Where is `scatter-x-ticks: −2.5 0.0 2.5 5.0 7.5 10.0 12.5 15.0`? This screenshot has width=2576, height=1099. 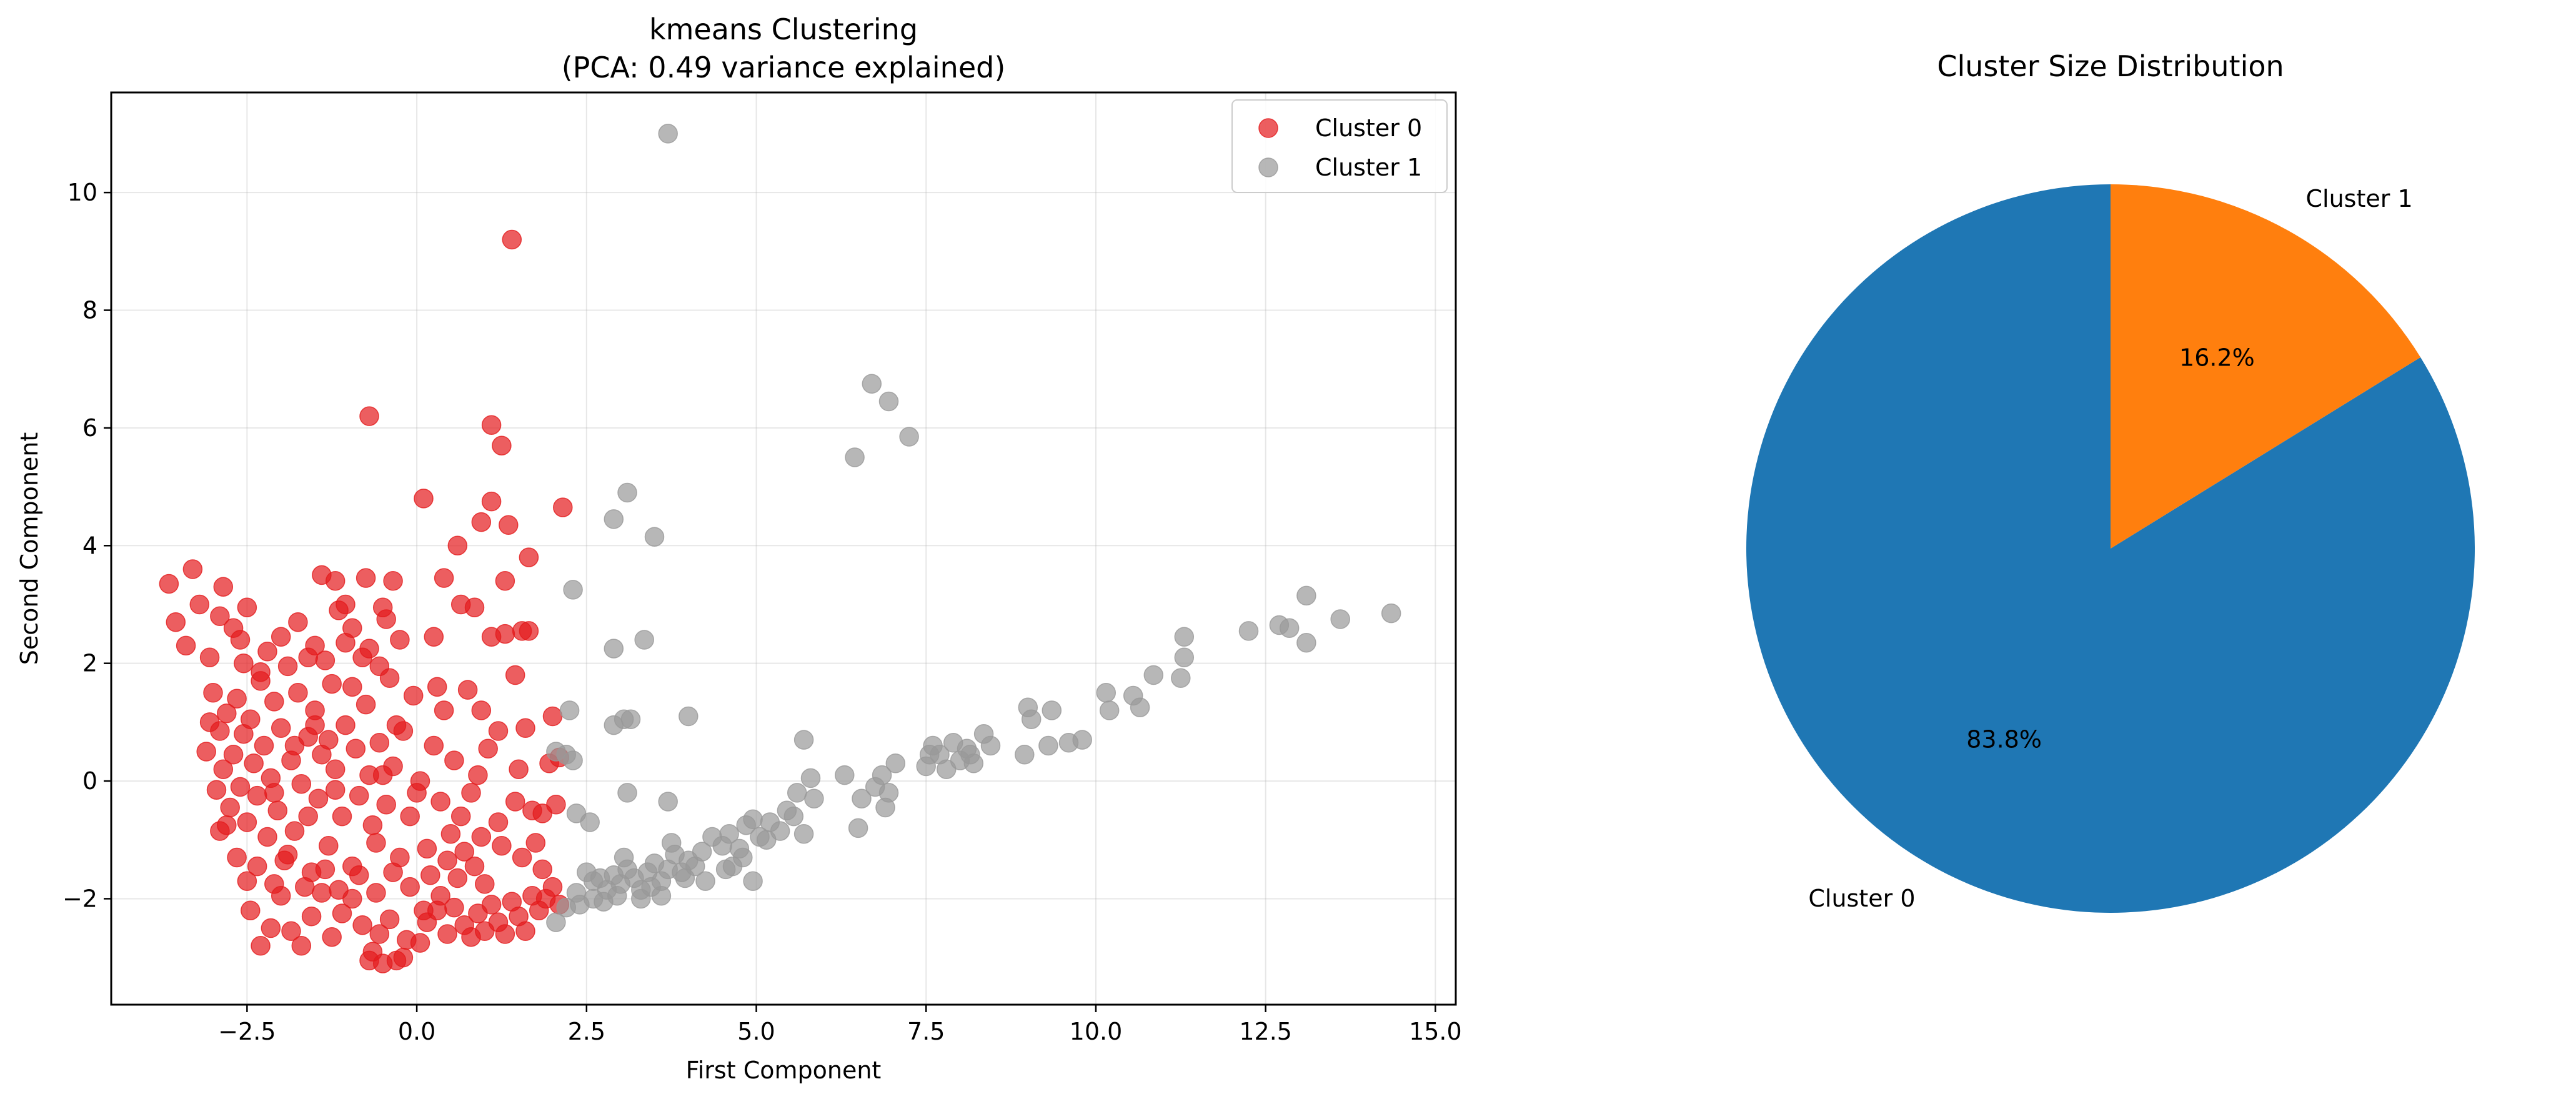
scatter-x-ticks: −2.5 0.0 2.5 5.0 7.5 10.0 12.5 15.0 is located at coordinates (840, 1025).